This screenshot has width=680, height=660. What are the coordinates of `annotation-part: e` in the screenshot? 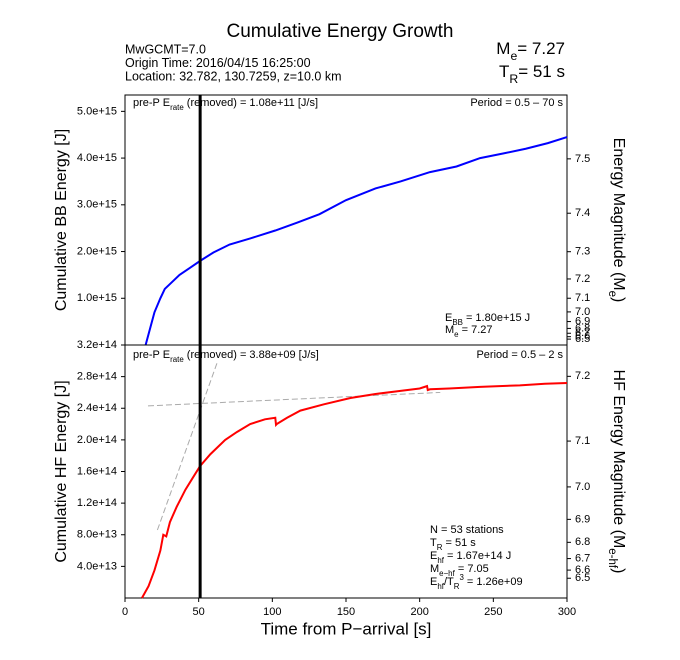 It's located at (456, 334).